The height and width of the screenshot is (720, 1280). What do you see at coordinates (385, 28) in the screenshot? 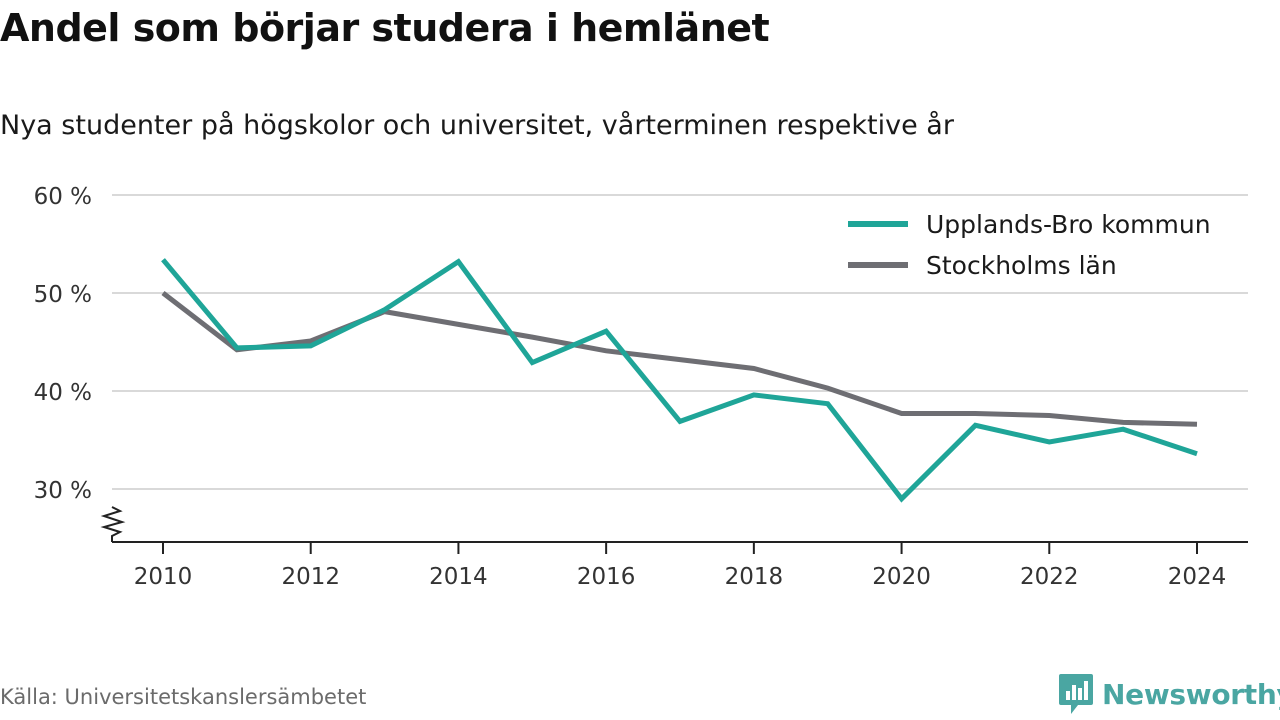
I see `chart-title: Andel som börjar studera i hemlänet` at bounding box center [385, 28].